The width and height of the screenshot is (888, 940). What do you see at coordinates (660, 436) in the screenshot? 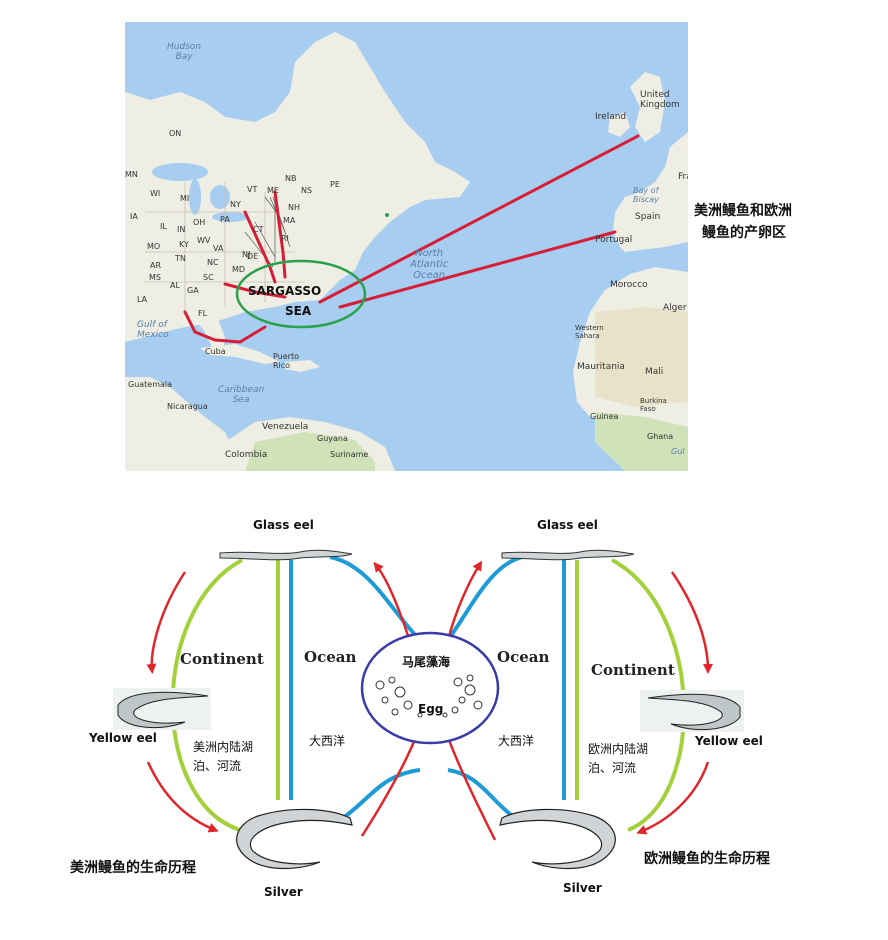
I see `map-label-ghana: Ghana` at bounding box center [660, 436].